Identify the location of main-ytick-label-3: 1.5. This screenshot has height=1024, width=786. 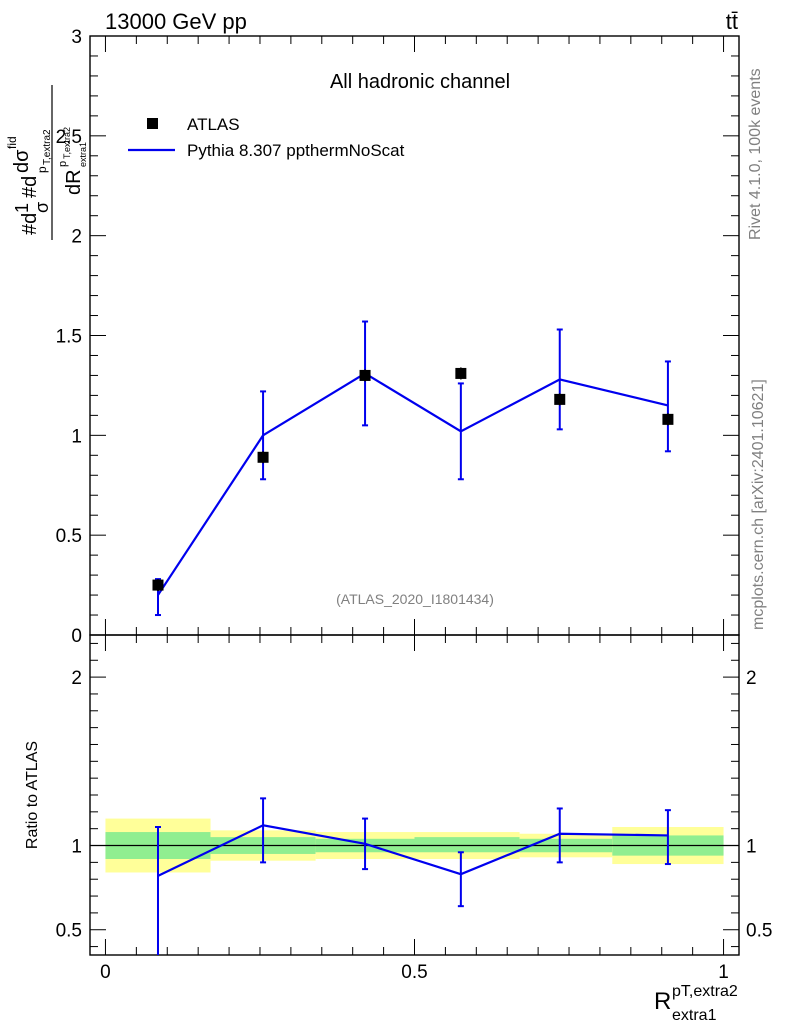
(69, 337).